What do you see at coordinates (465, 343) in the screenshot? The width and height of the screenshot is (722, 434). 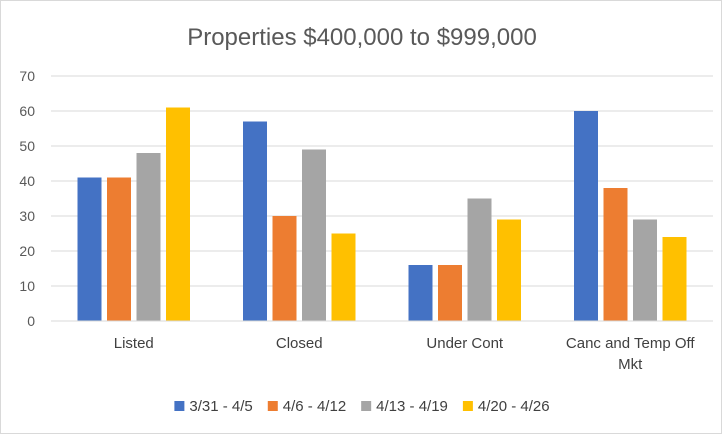 I see `category-label: Under Cont` at bounding box center [465, 343].